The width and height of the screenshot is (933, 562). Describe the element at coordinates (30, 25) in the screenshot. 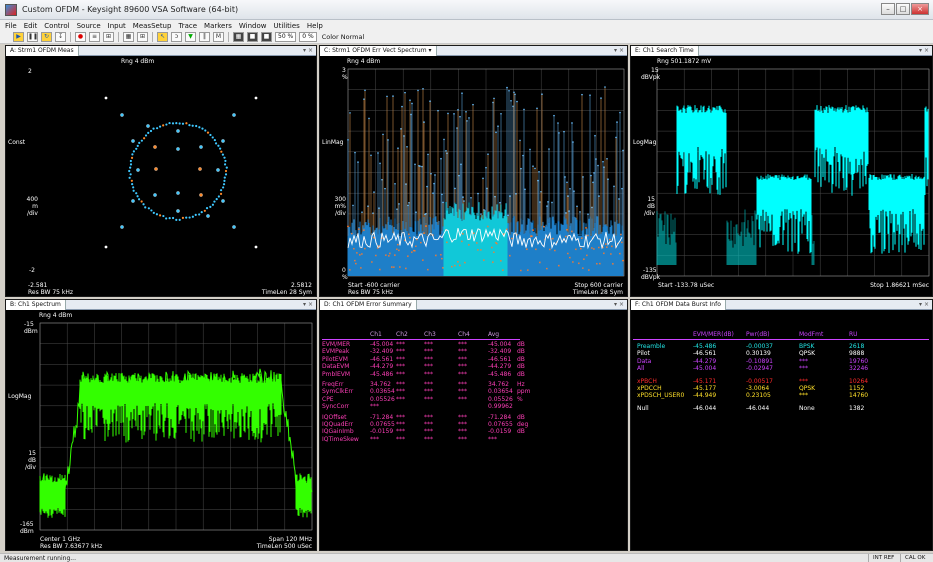

I see `menu-edit: Edit` at that location.